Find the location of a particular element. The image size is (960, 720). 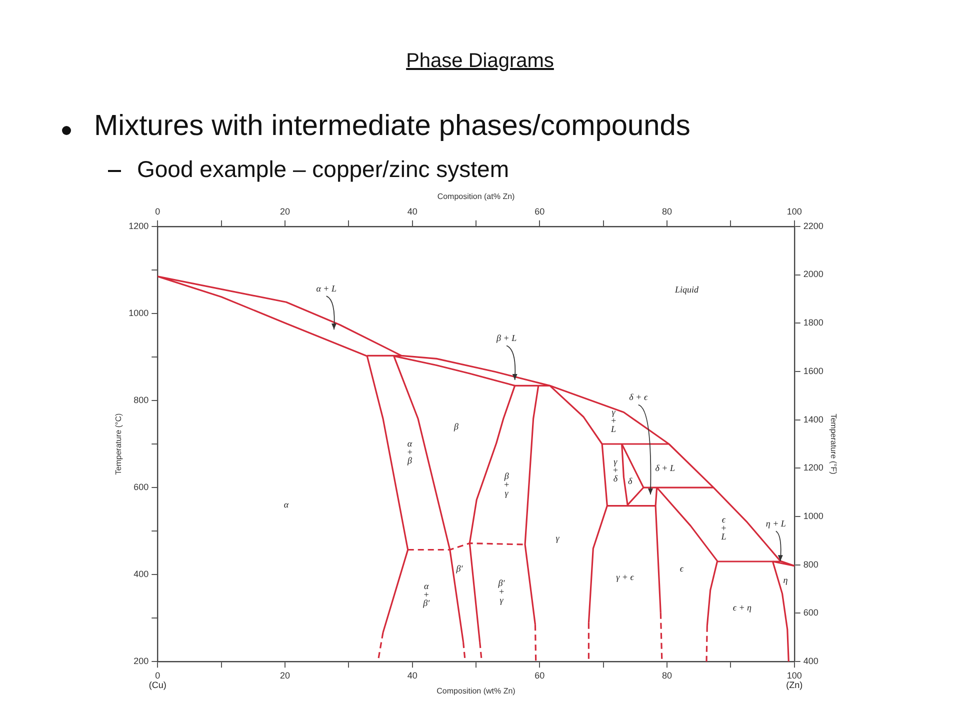

y2-tick-label: 1600 is located at coordinates (813, 371).